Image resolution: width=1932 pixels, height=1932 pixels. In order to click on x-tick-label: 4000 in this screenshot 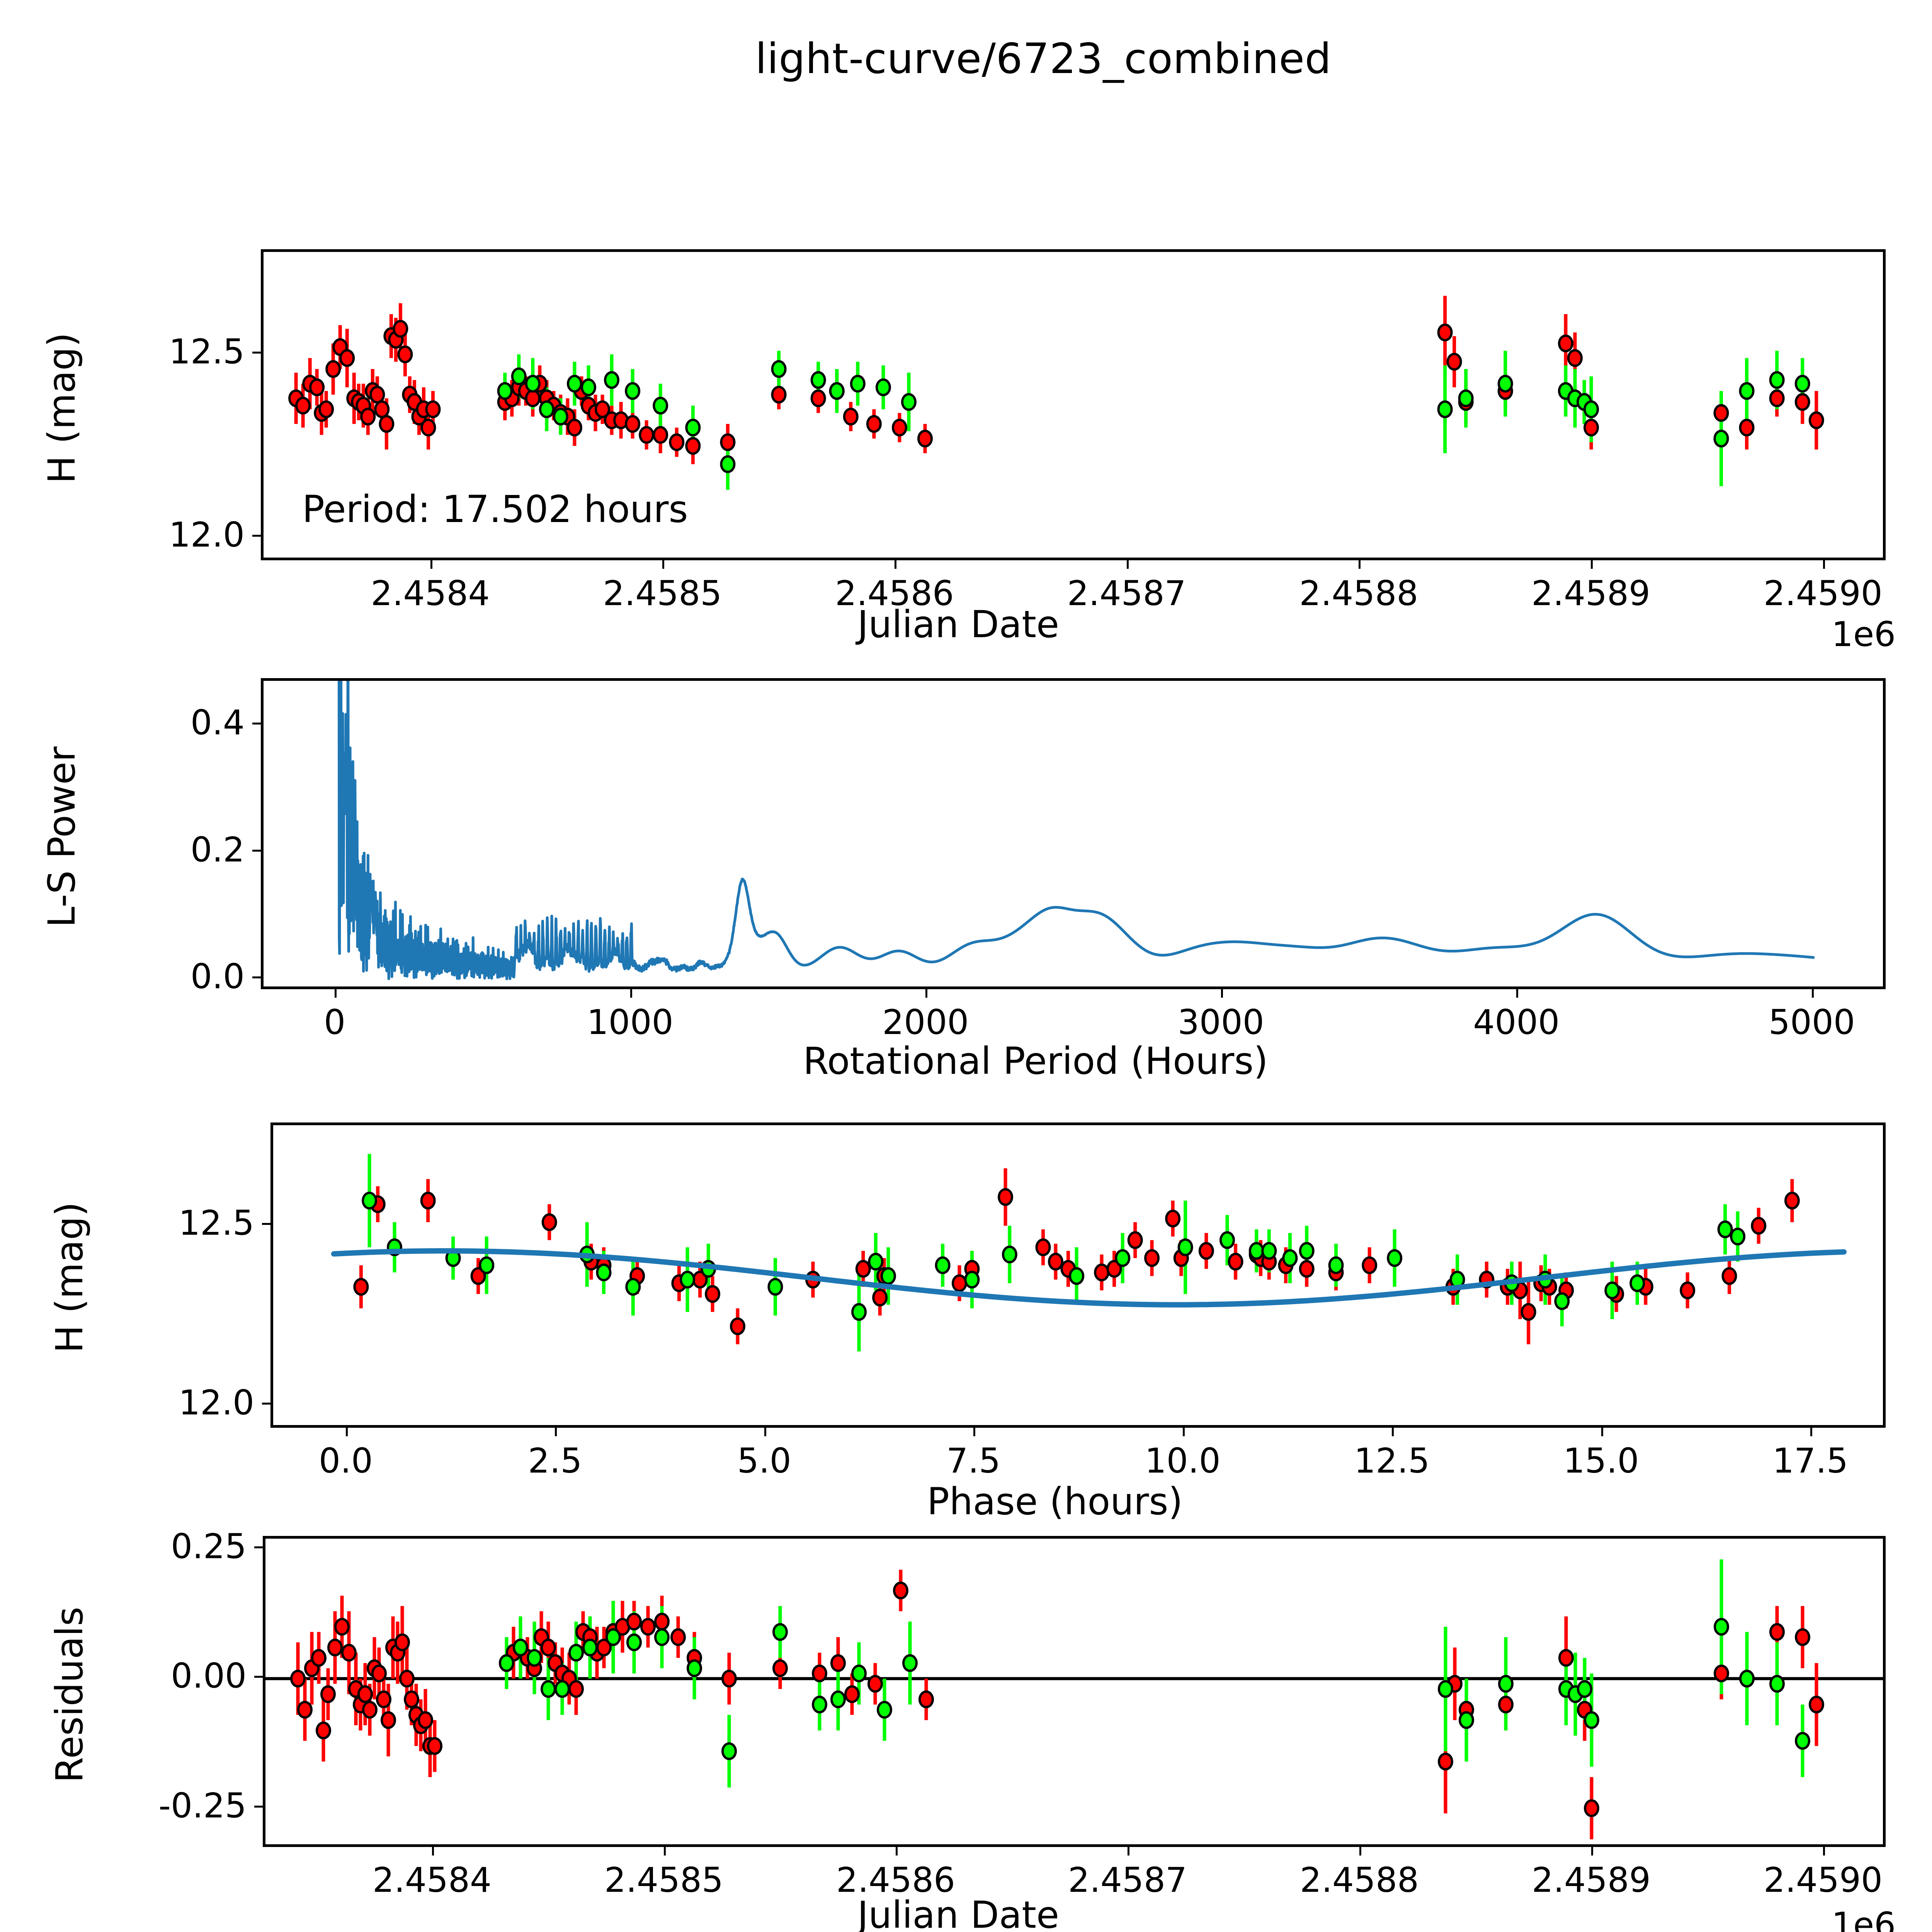, I will do `click(1517, 1022)`.